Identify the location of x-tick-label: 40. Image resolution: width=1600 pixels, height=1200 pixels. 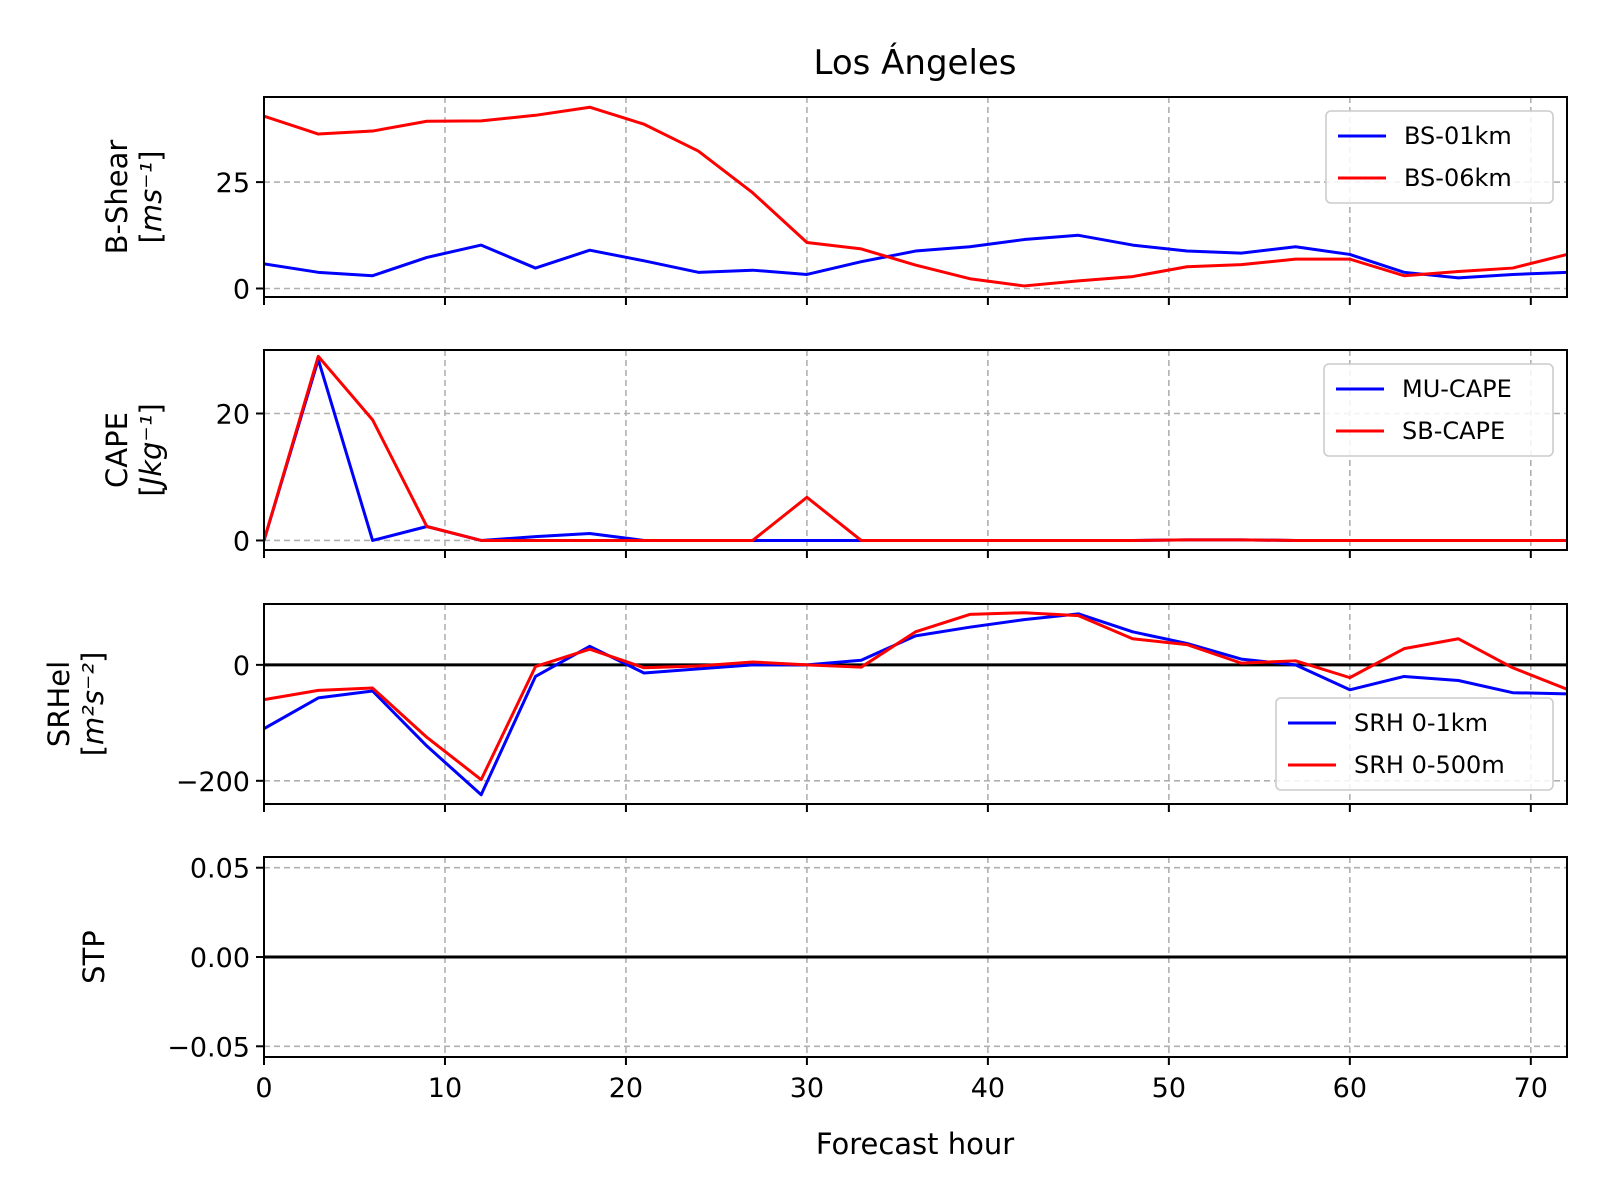
(988, 1088).